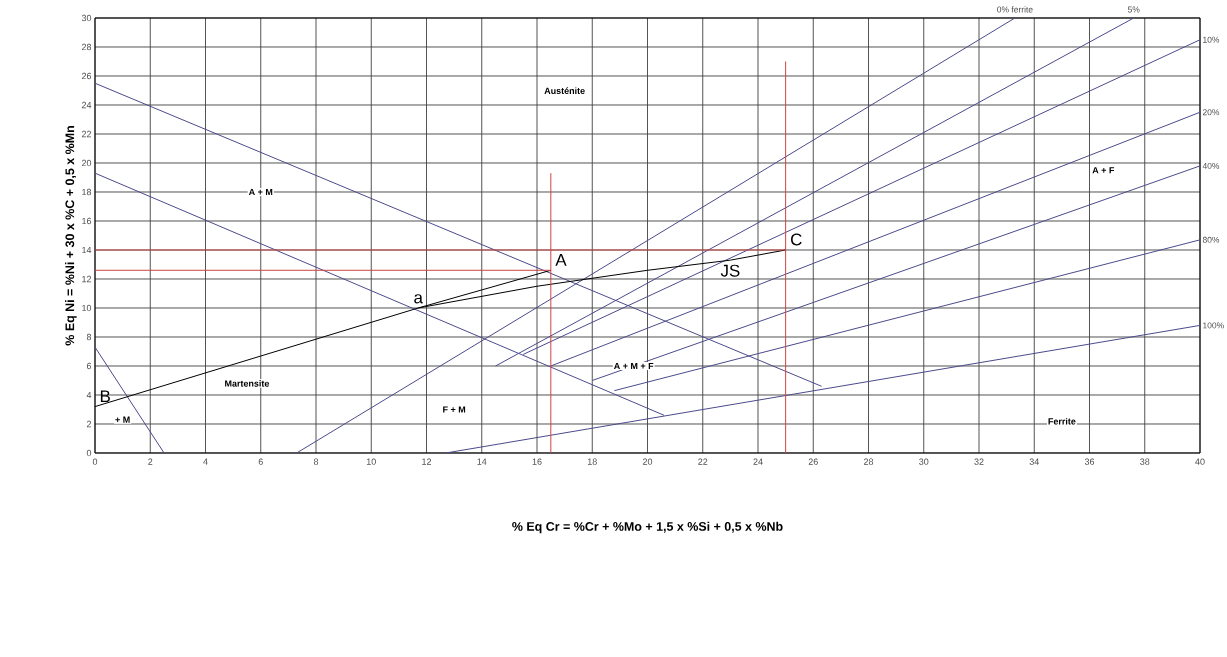 The height and width of the screenshot is (657, 1227). I want to click on y-tick-label: 12, so click(87, 279).